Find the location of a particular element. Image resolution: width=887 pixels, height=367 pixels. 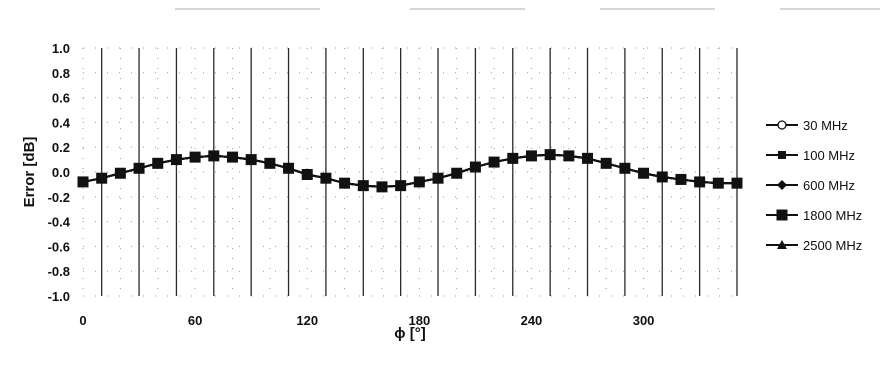

x-tick-label: 300 is located at coordinates (644, 320).